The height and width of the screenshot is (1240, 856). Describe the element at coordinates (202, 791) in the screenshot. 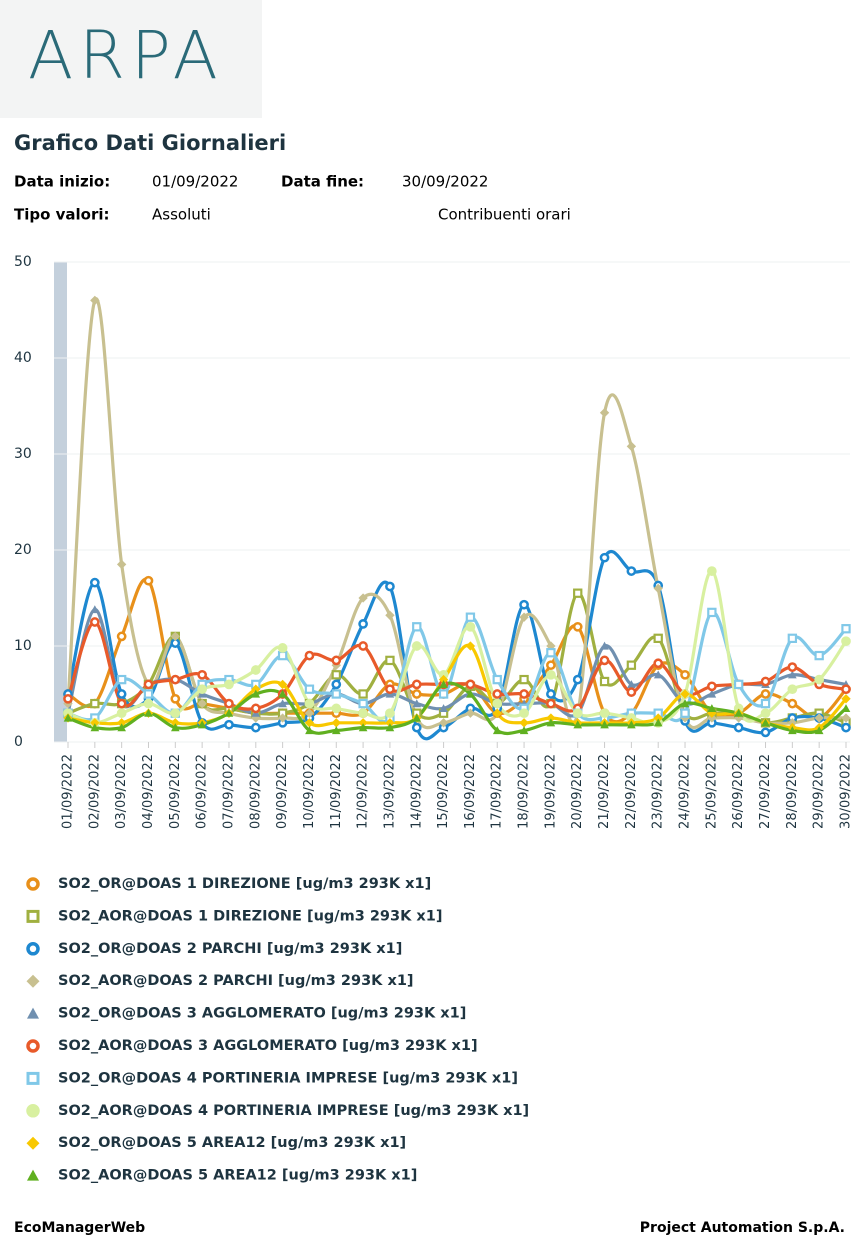

I see `x-tick-label: 06/09/2022` at that location.